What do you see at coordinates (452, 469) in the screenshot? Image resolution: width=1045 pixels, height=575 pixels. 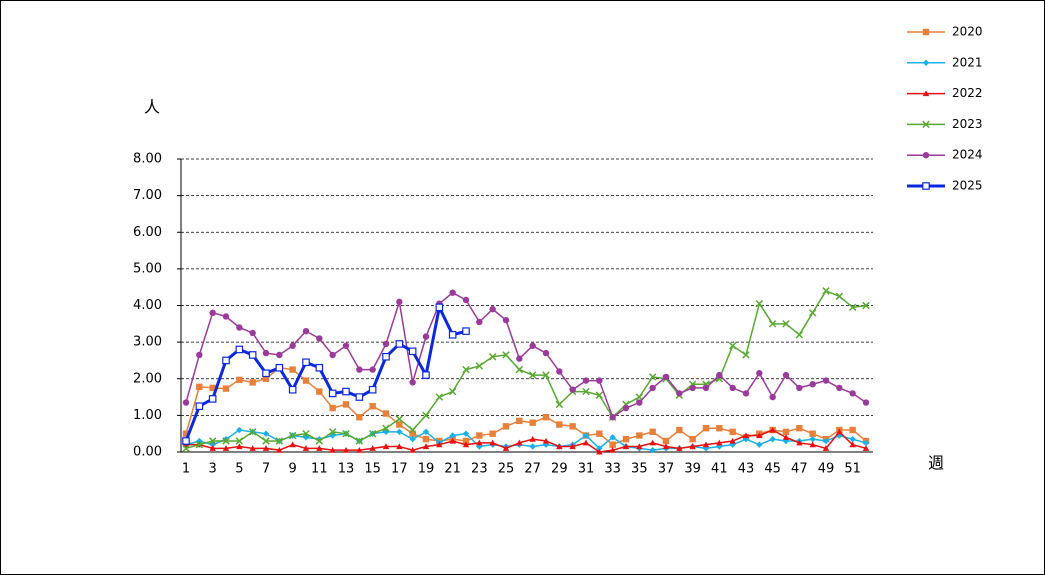 I see `x-tick-label: 21` at bounding box center [452, 469].